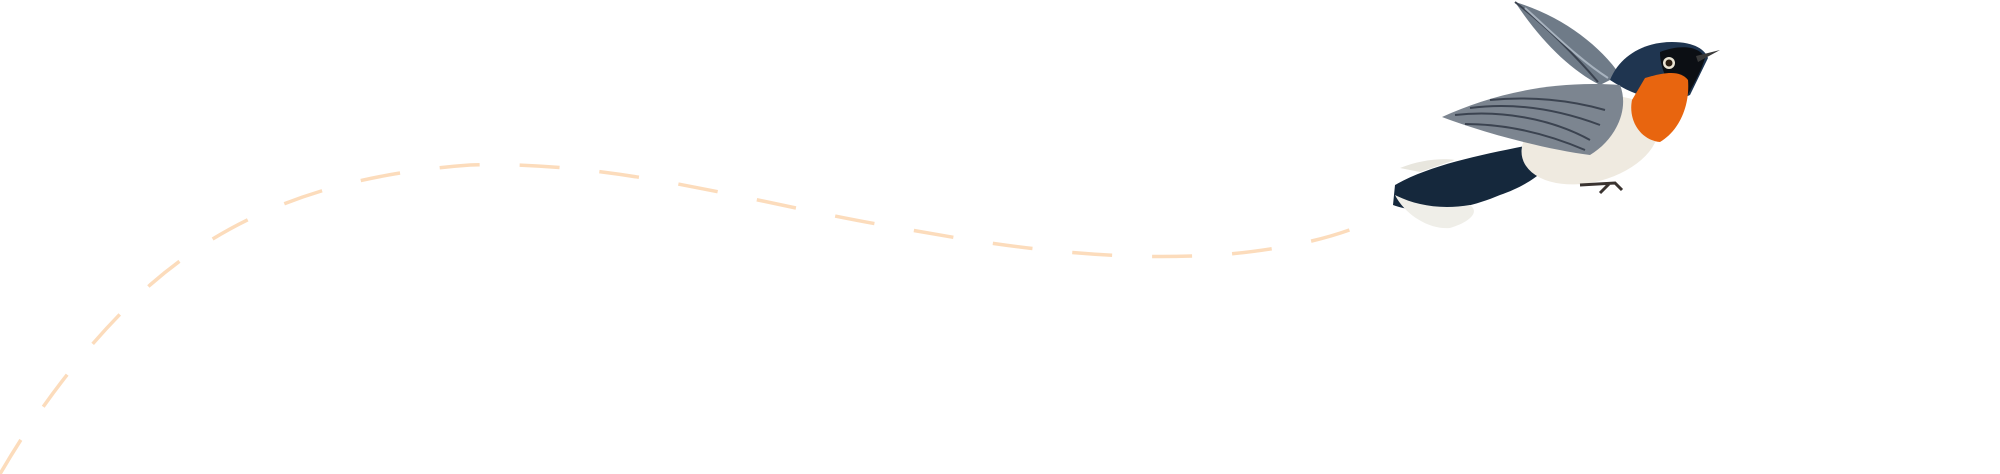 The image size is (2000, 474). I want to click on bird-leg, so click(1601, 188).